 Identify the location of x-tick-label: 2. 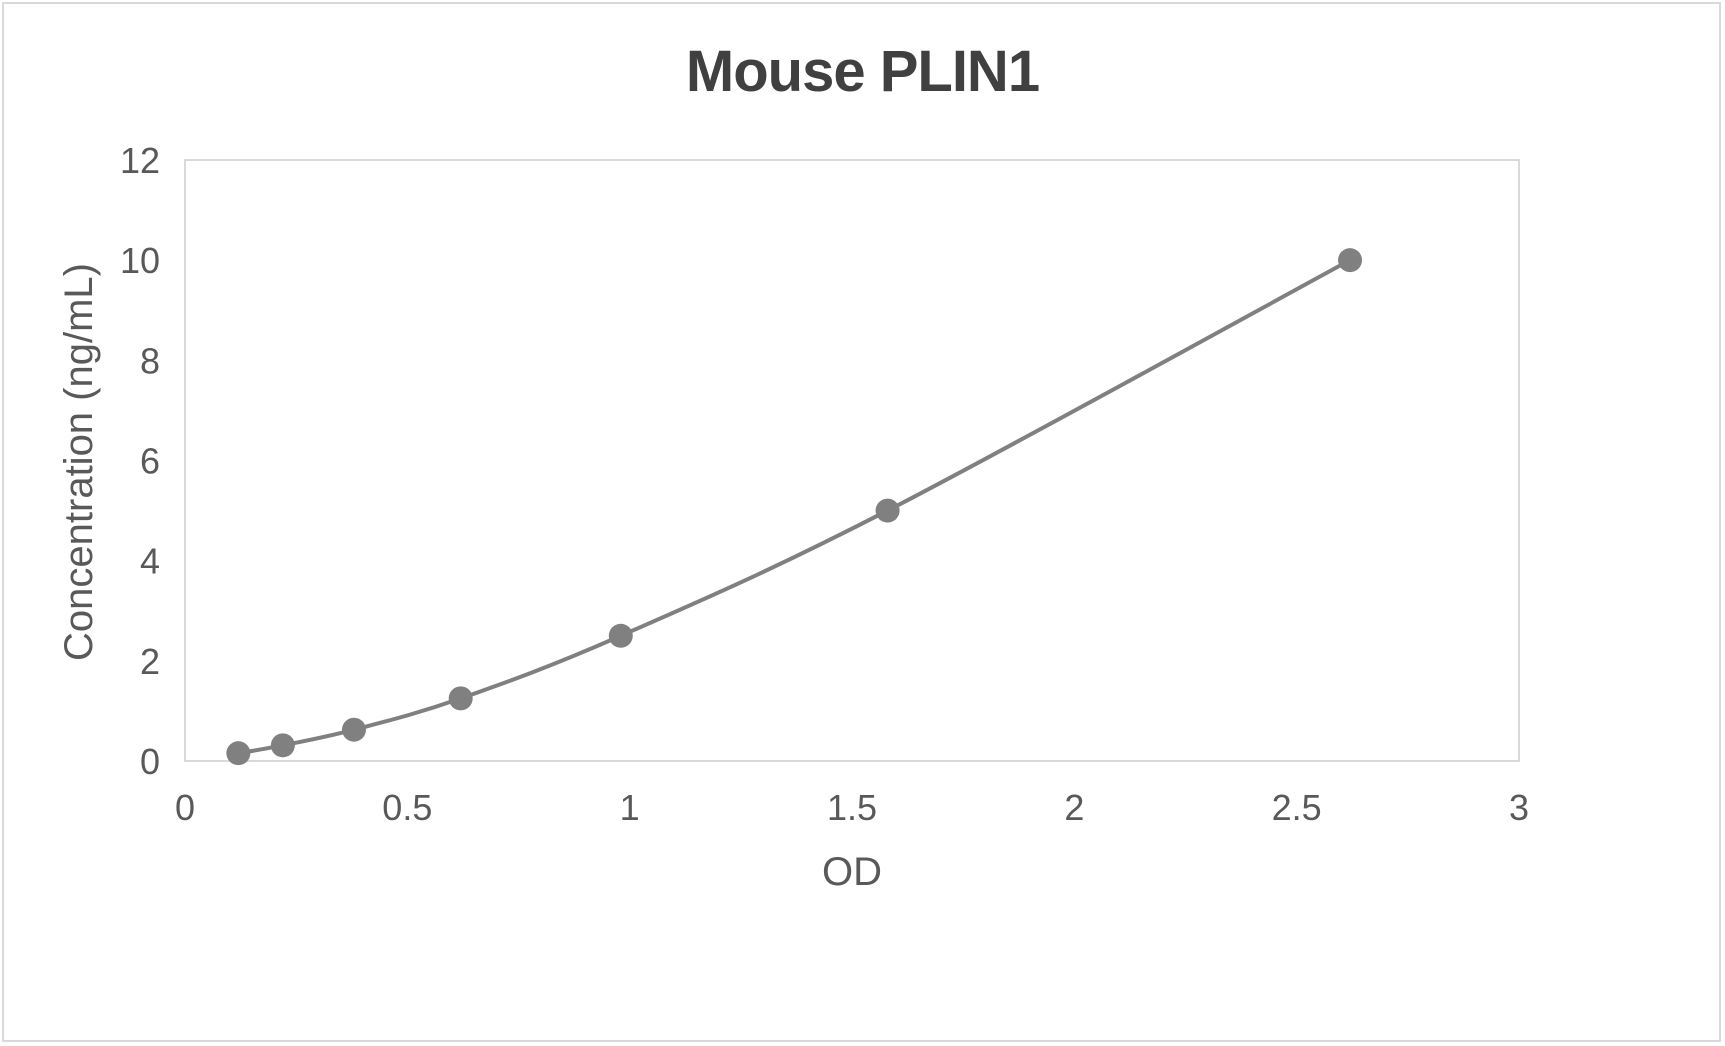
(1074, 807).